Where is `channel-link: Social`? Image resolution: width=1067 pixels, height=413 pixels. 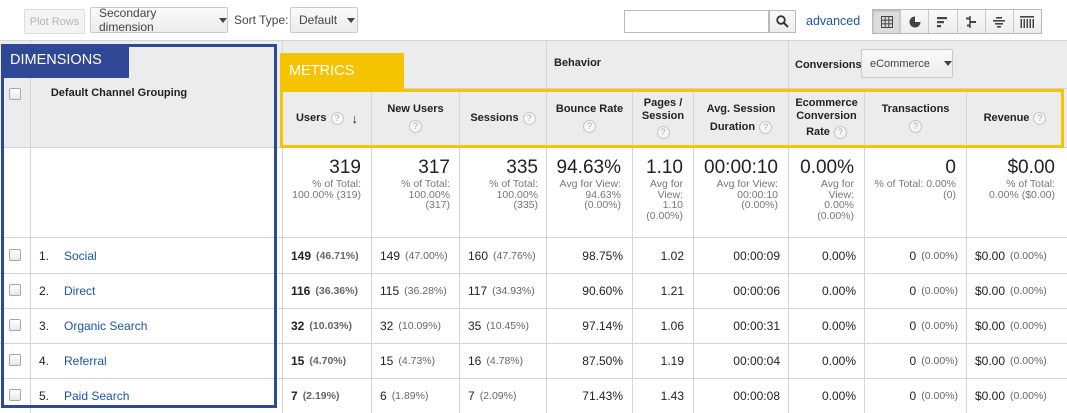 channel-link: Social is located at coordinates (80, 255).